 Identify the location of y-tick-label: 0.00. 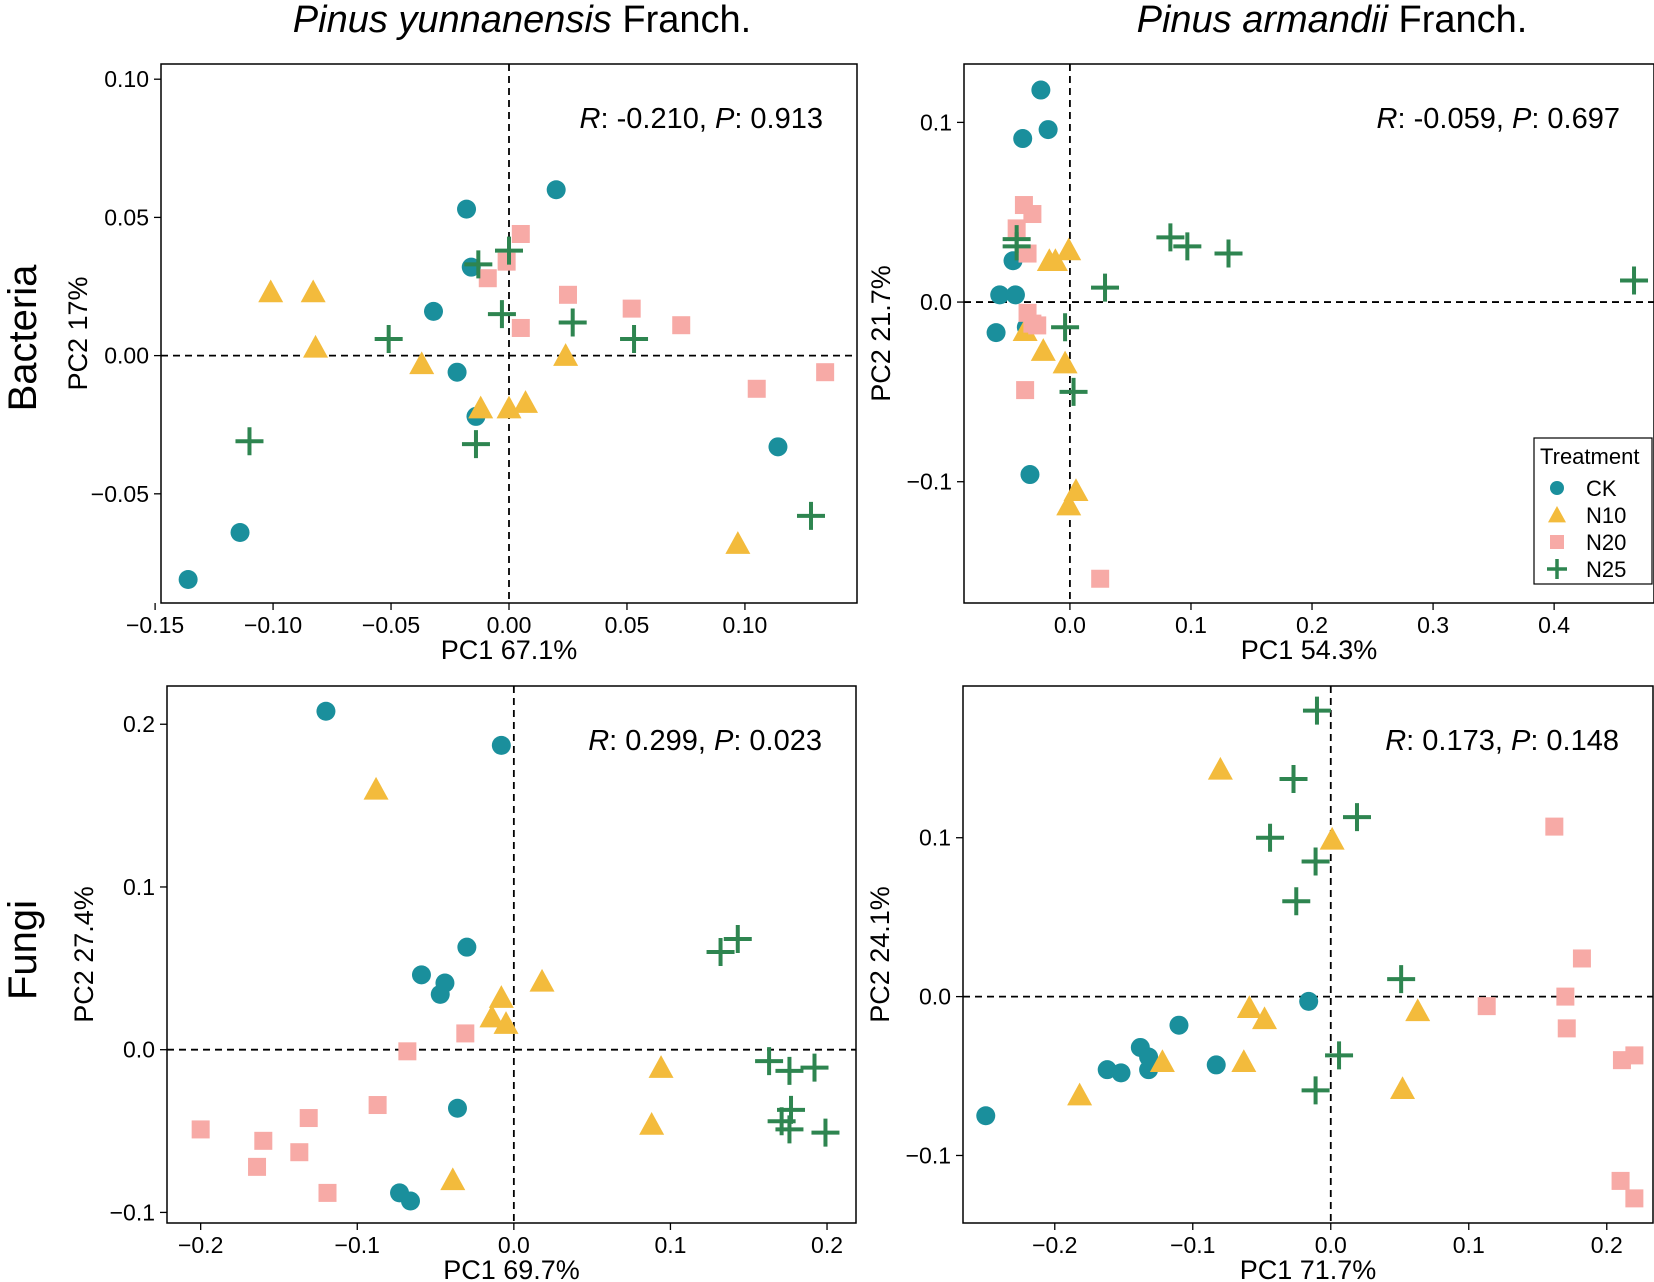
(126, 356).